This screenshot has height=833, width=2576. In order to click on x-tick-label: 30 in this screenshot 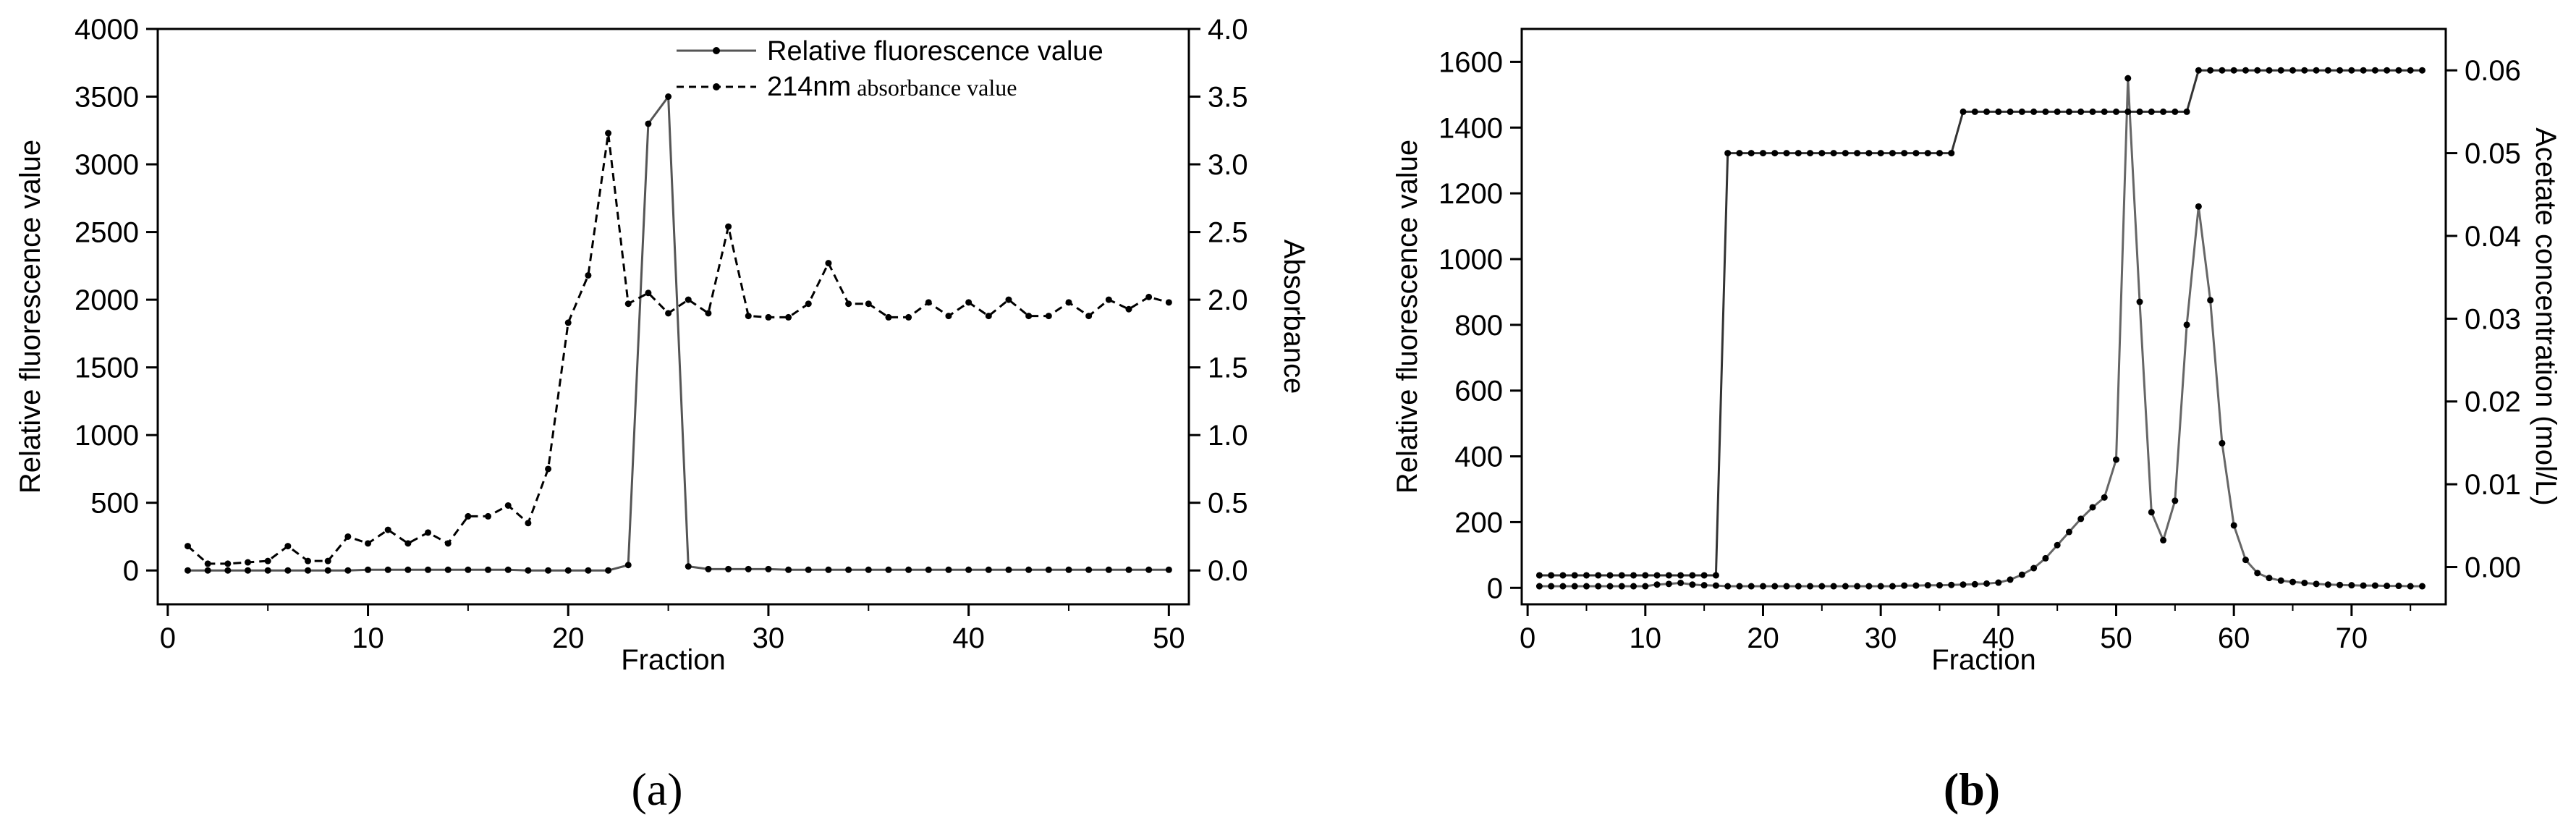, I will do `click(769, 638)`.